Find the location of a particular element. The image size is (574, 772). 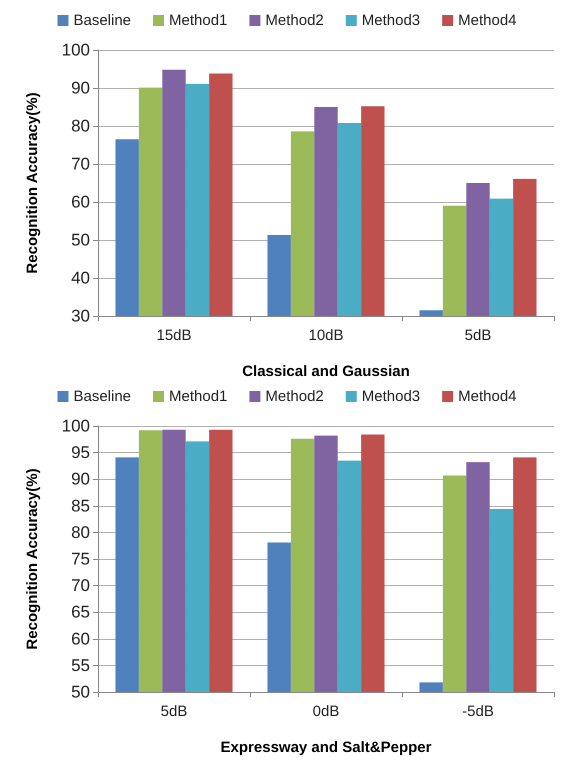

x-tick-label: 10dB is located at coordinates (326, 335).